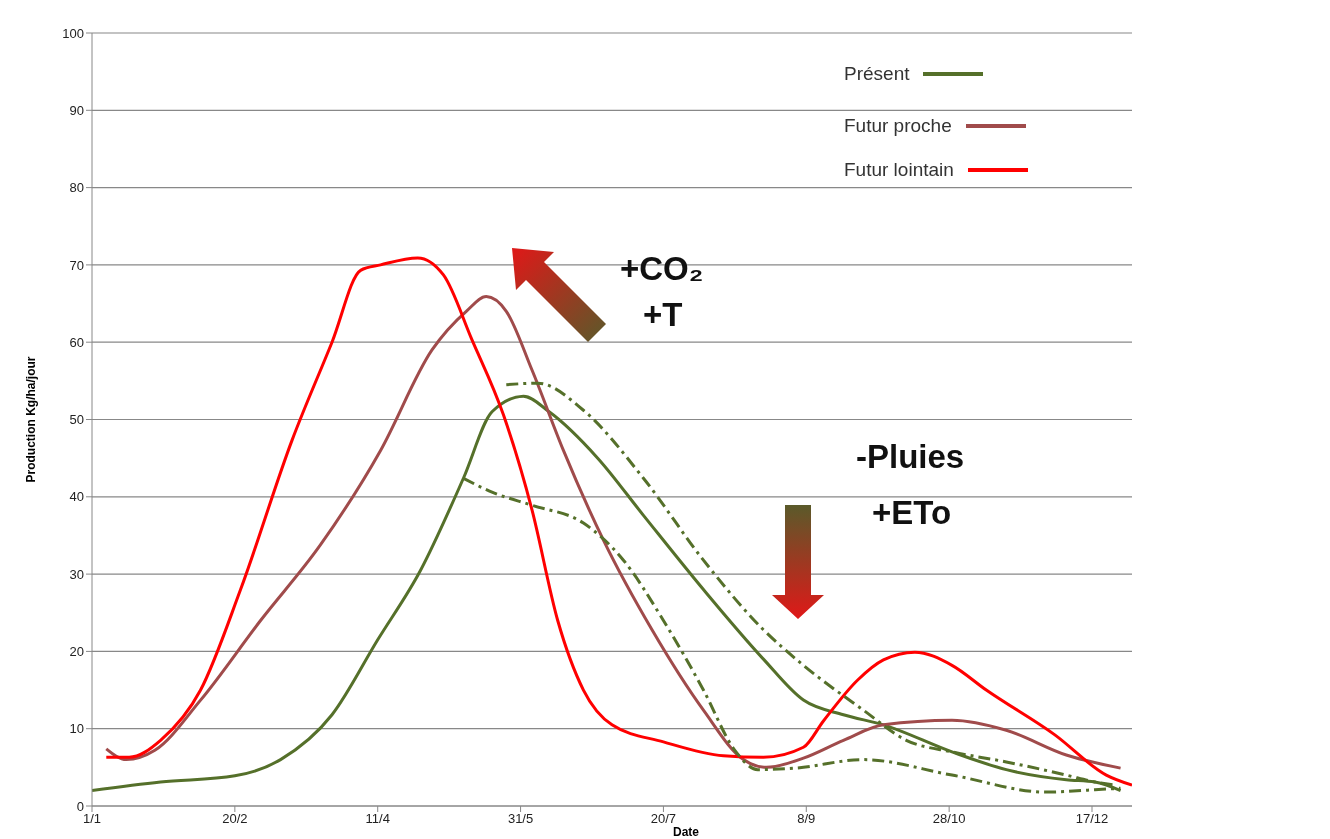 The image size is (1330, 839). What do you see at coordinates (73, 33) in the screenshot?
I see `y-tick-label: 100` at bounding box center [73, 33].